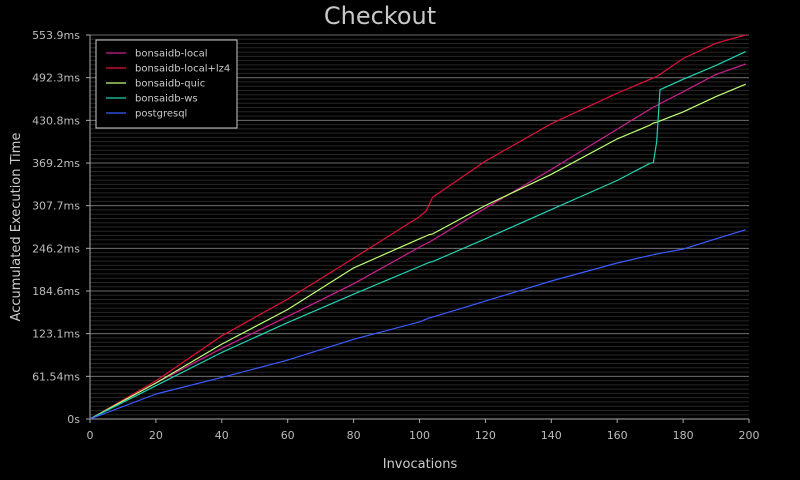 This screenshot has height=480, width=800. Describe the element at coordinates (56, 291) in the screenshot. I see `y-tick-label: 184.6ms` at that location.